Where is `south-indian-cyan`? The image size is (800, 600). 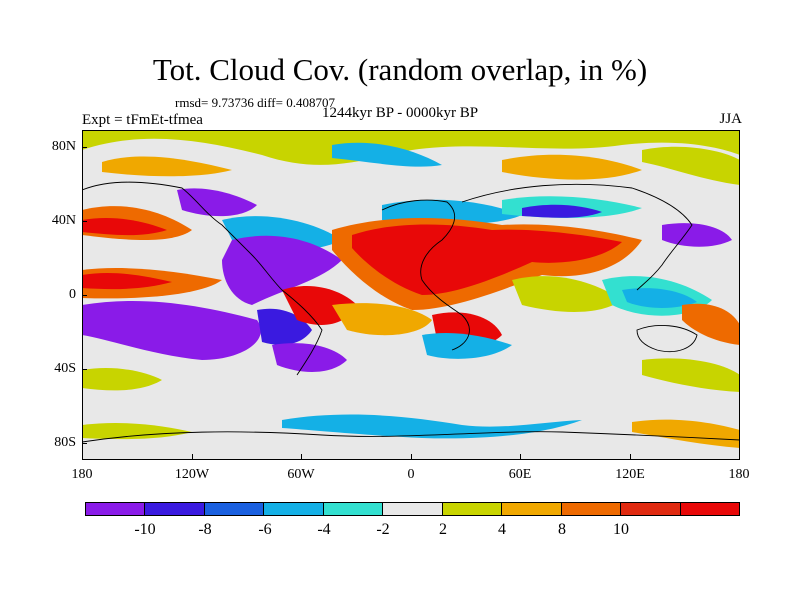
south-indian-cyan is located at coordinates (467, 346).